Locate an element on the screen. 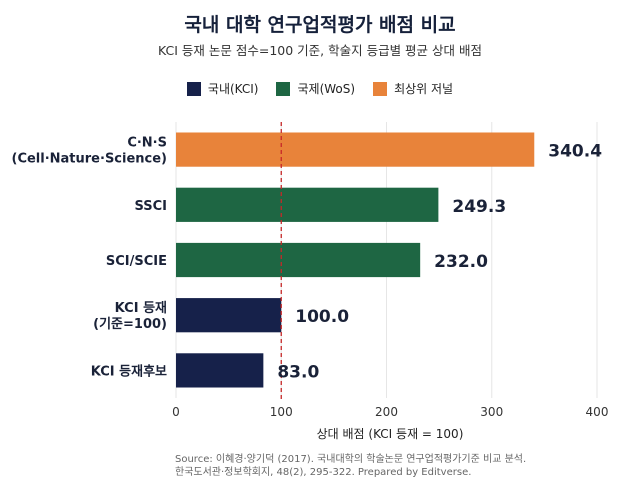 The width and height of the screenshot is (640, 491). legend: 국내(KCI) 국제(WoS) 최상위 저널 is located at coordinates (320, 88).